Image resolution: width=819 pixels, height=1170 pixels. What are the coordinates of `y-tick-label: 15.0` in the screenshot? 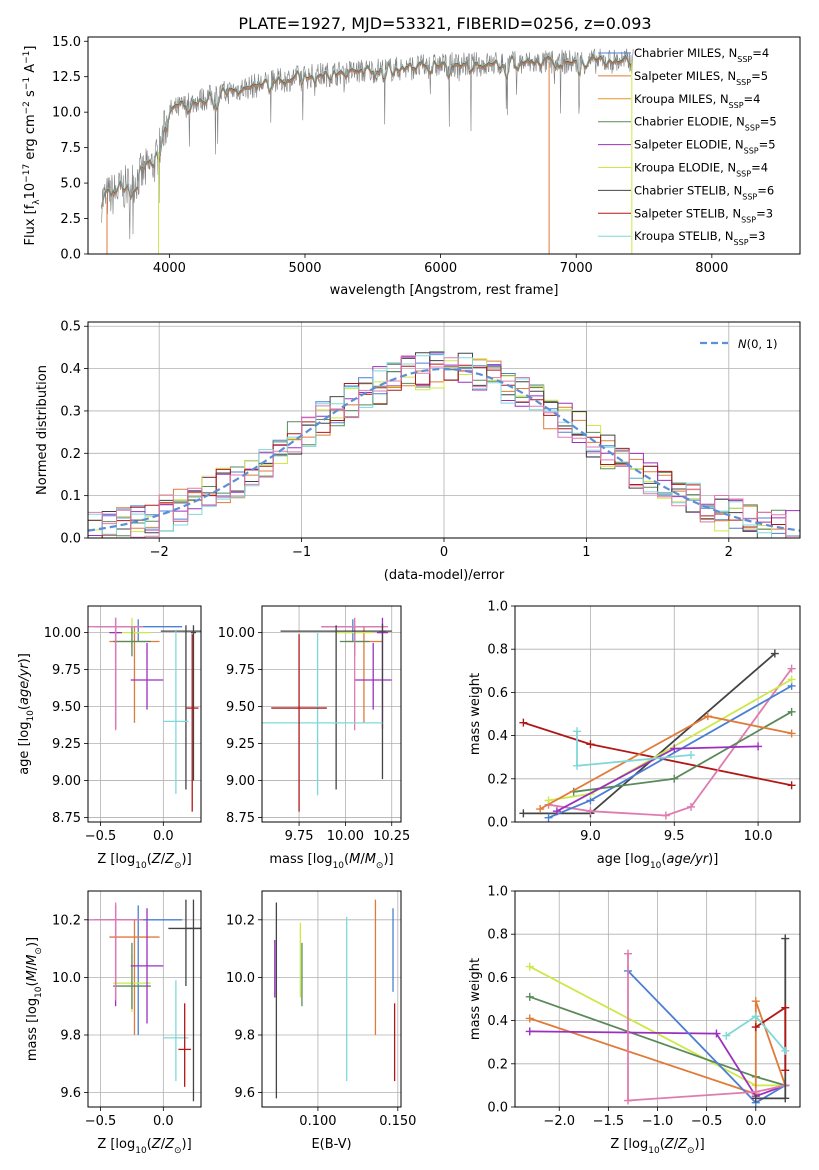 It's located at (66, 42).